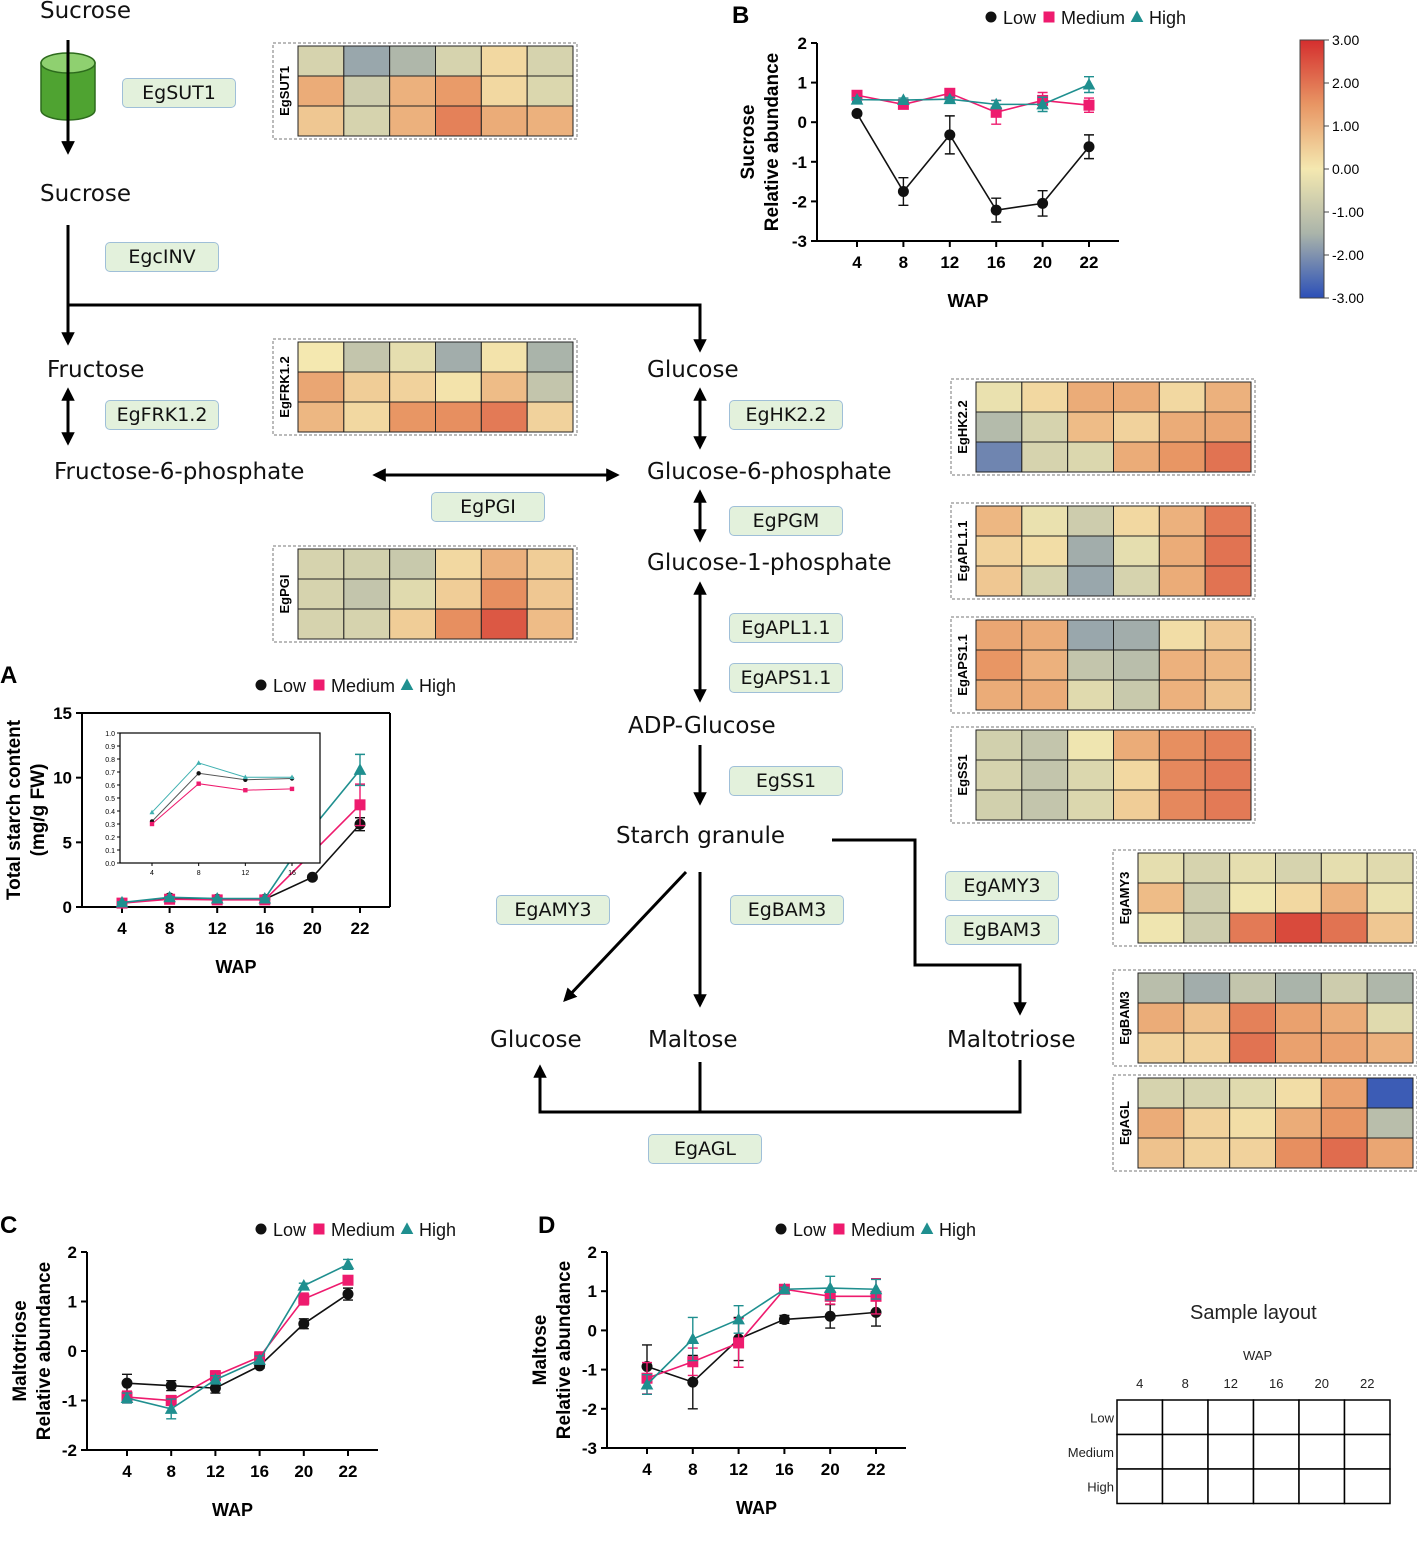 The image size is (1417, 1545). Describe the element at coordinates (547, 1225) in the screenshot. I see `panel-label-d: D` at that location.